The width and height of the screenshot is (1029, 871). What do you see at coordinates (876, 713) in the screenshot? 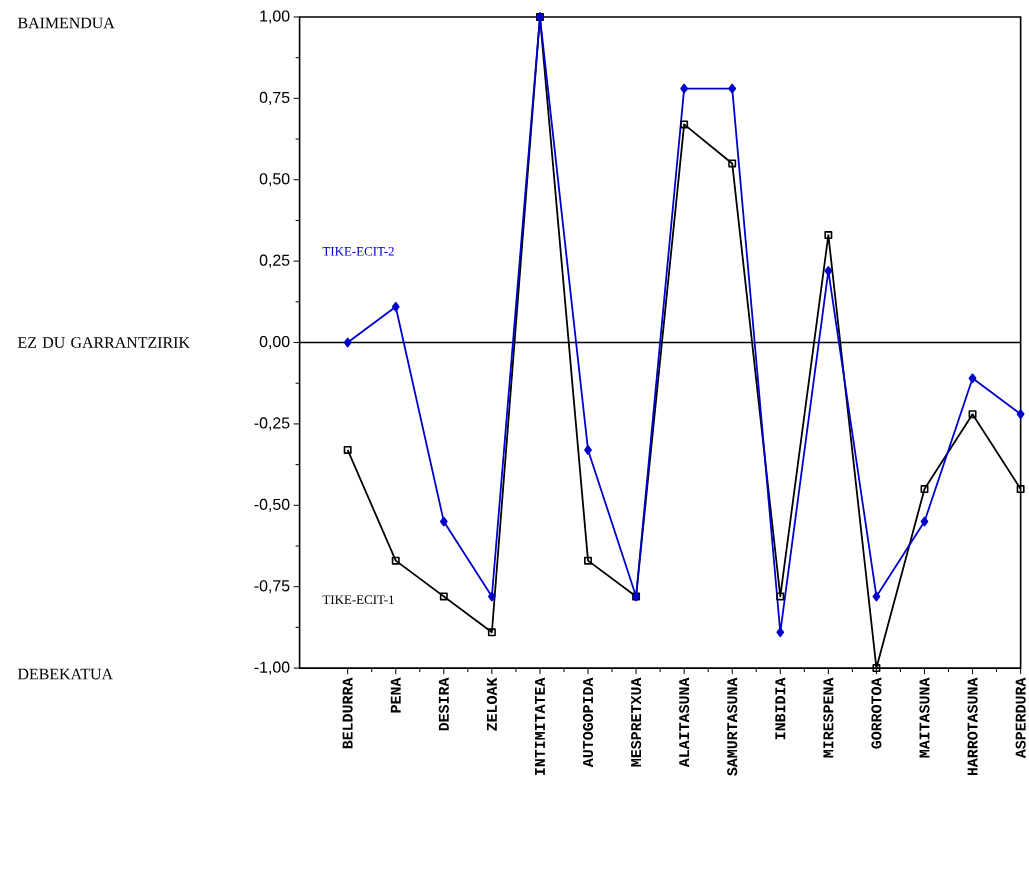
I see `x-tick-label: GORROTOA` at bounding box center [876, 713].